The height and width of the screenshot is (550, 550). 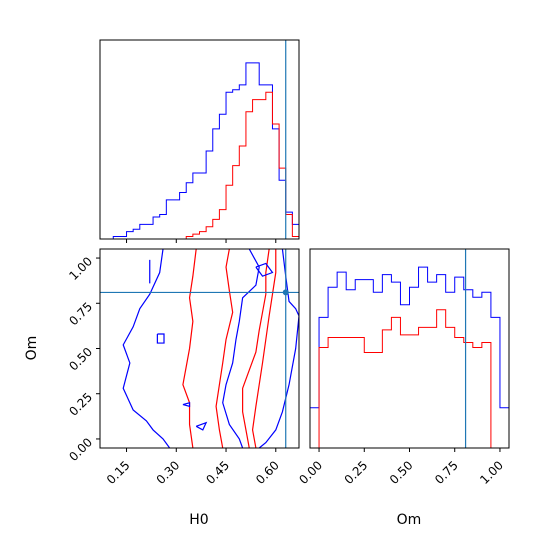 I want to click on scatter-y-tick-label: 0.75, so click(x=80, y=313).